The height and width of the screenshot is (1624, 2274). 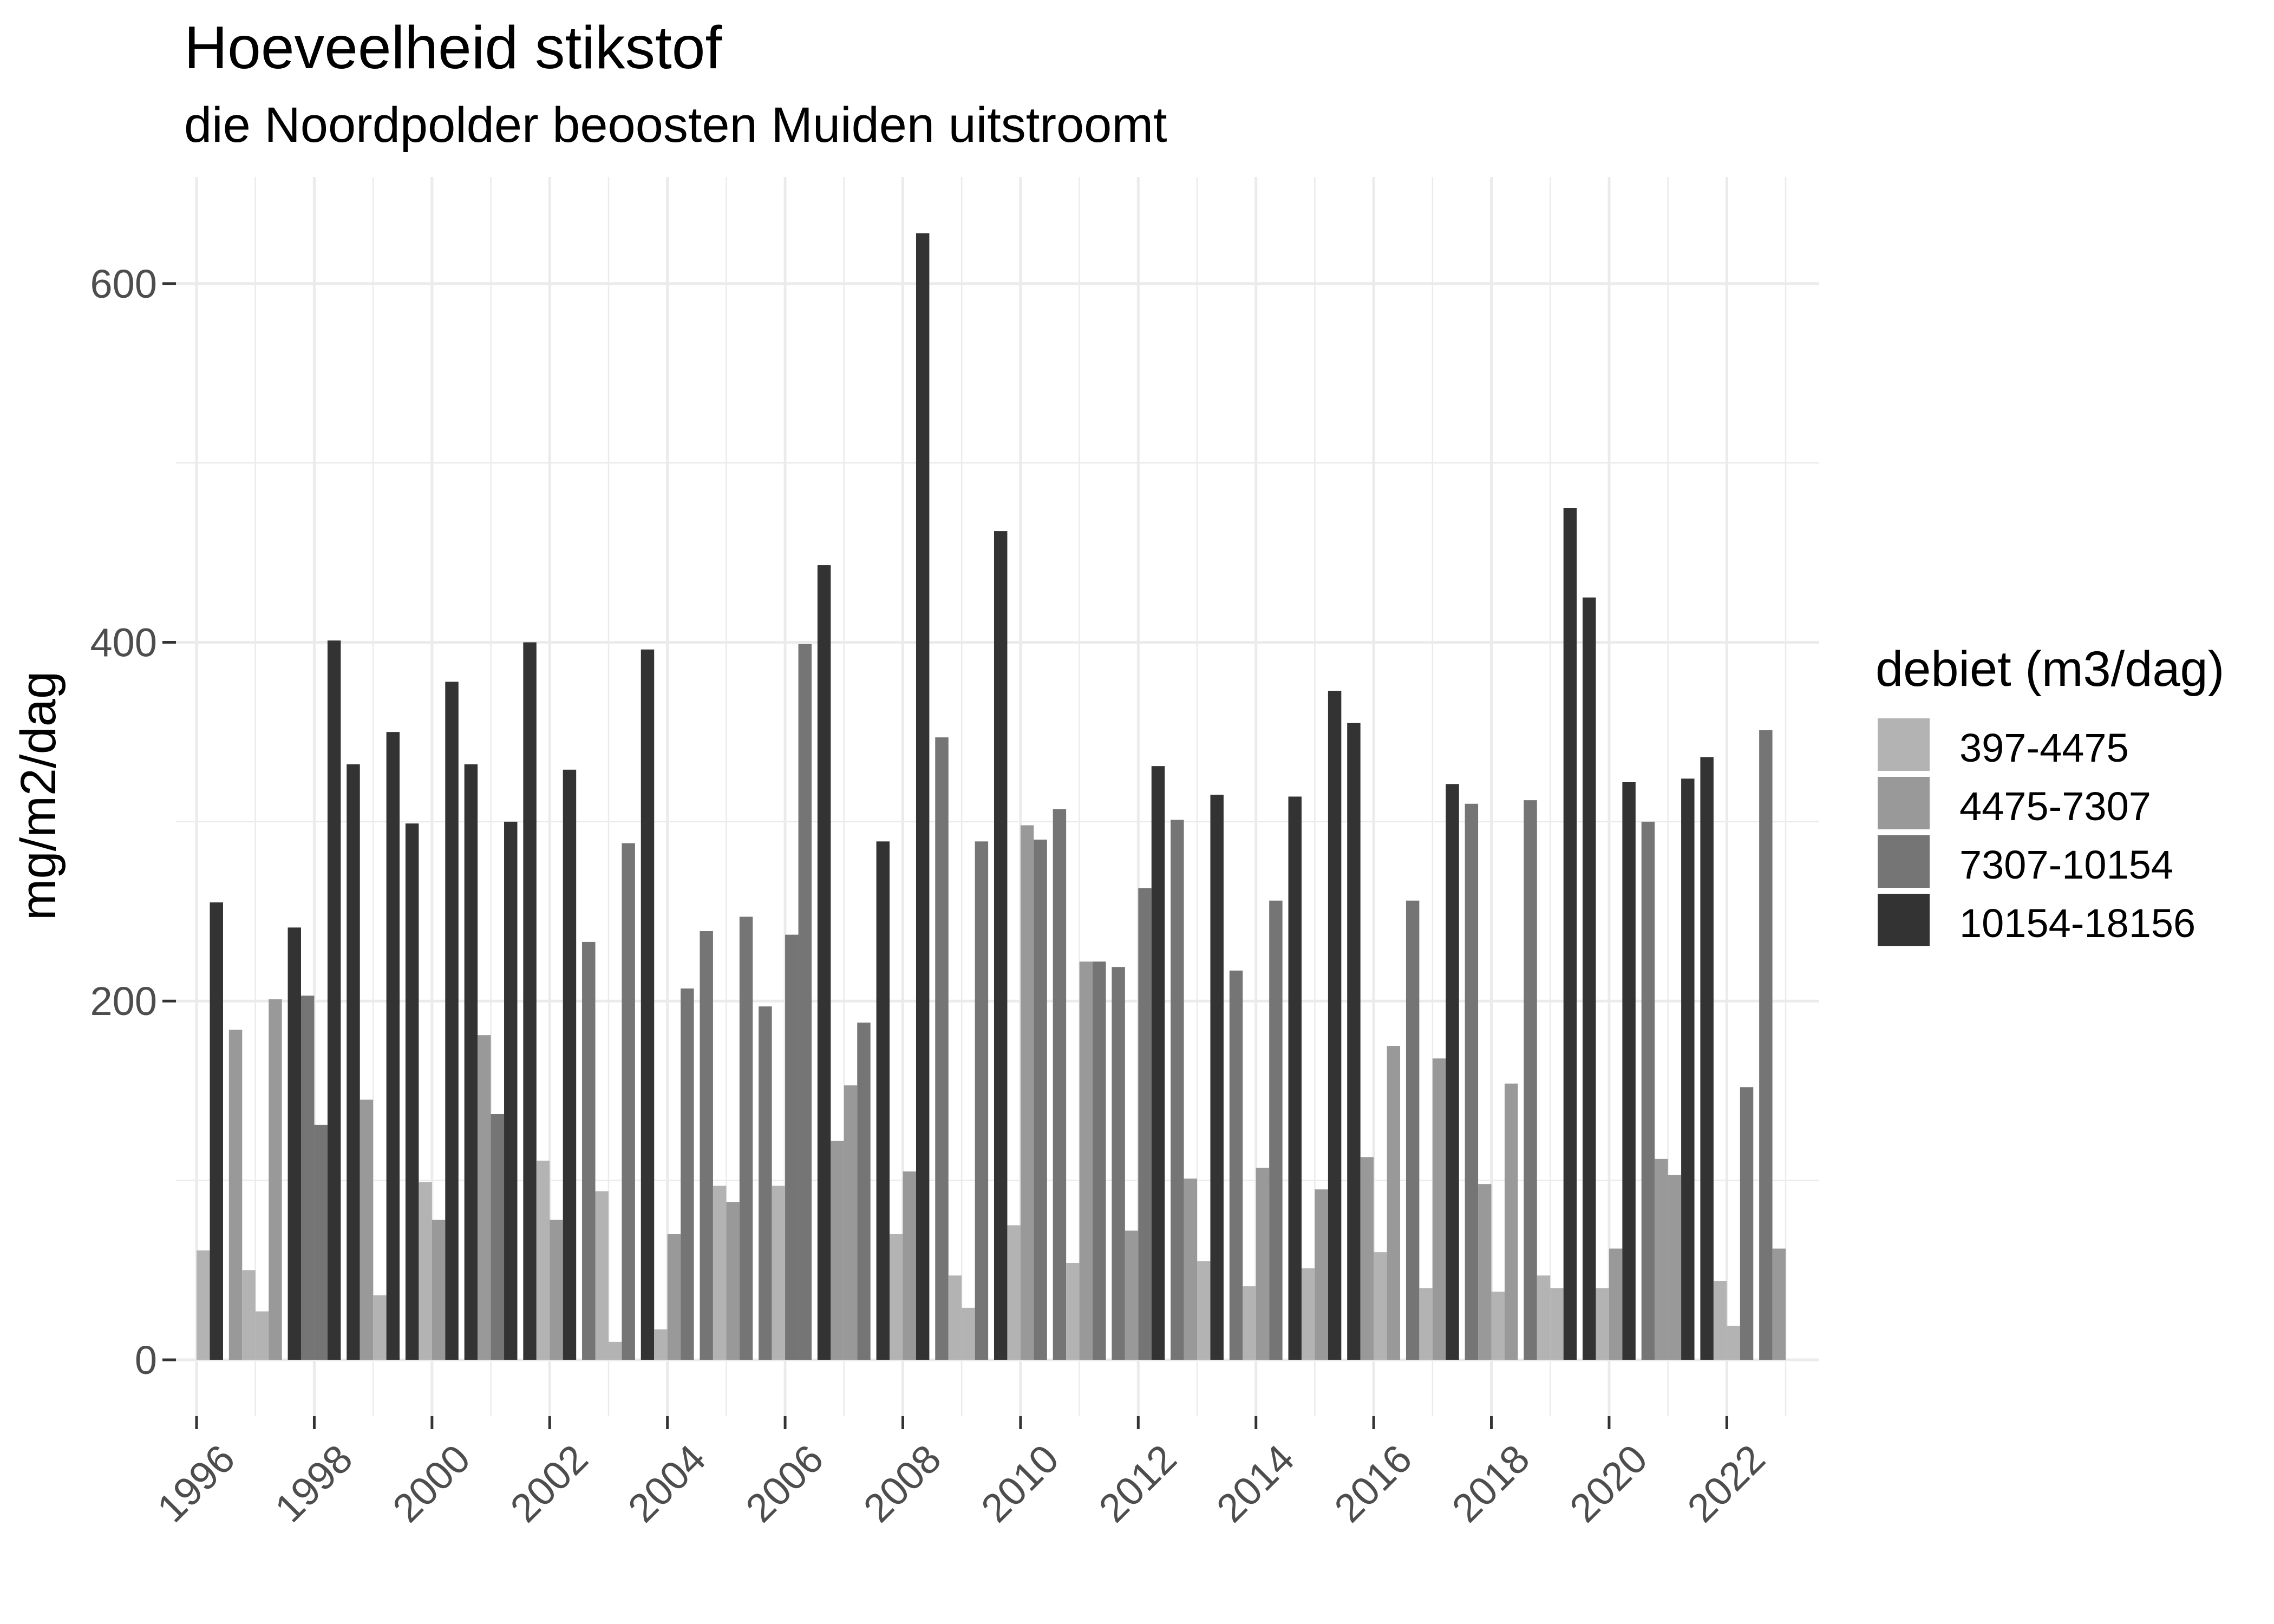 I want to click on x-tick-label: 1996, so click(x=196, y=1483).